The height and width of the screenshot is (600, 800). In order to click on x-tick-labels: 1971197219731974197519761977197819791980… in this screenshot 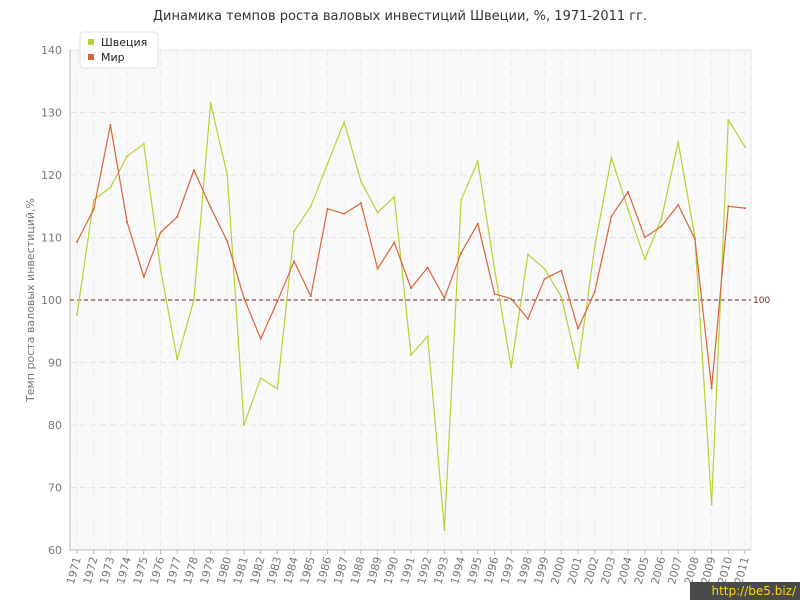, I will do `click(408, 568)`.